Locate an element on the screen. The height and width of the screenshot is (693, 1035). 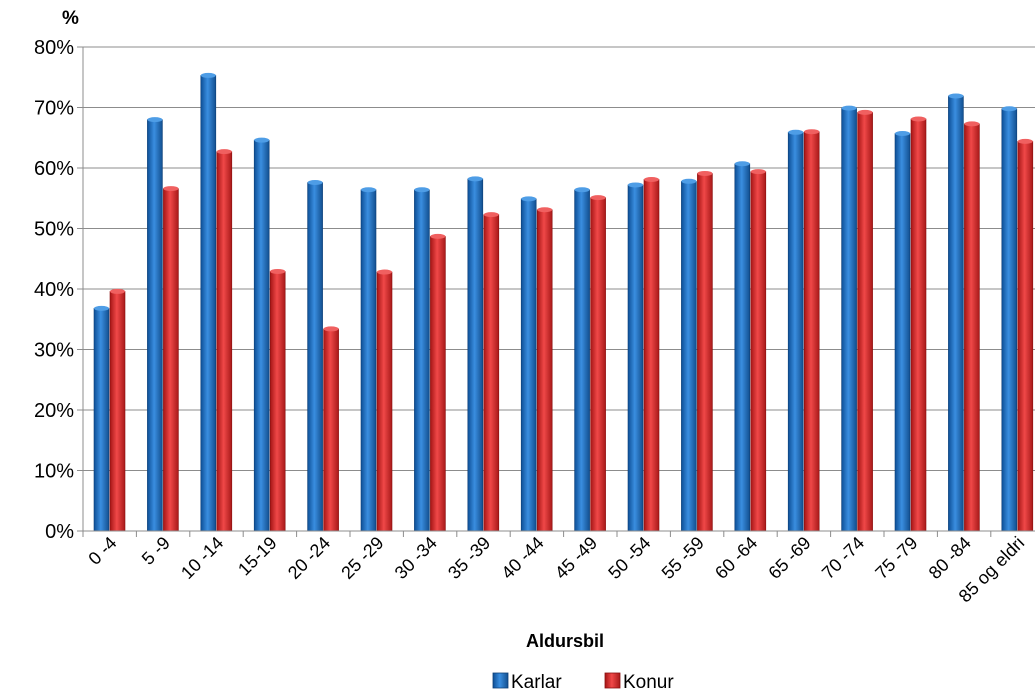
bar-konur-50-54-cap is located at coordinates (651, 179).